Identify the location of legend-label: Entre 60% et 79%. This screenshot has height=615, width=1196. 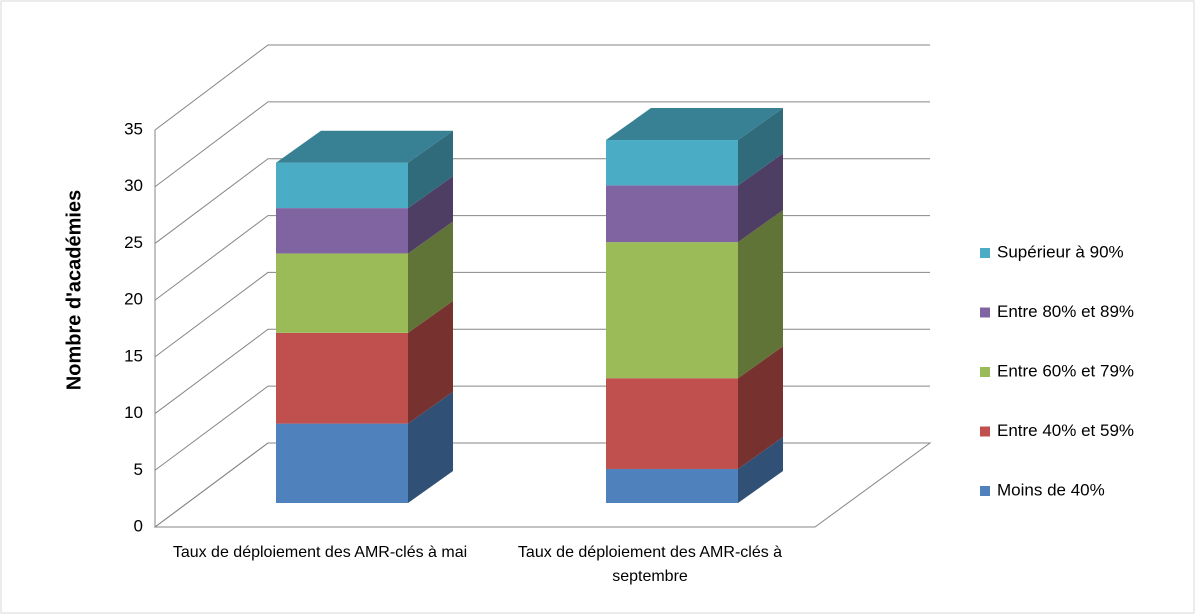
(1065, 370).